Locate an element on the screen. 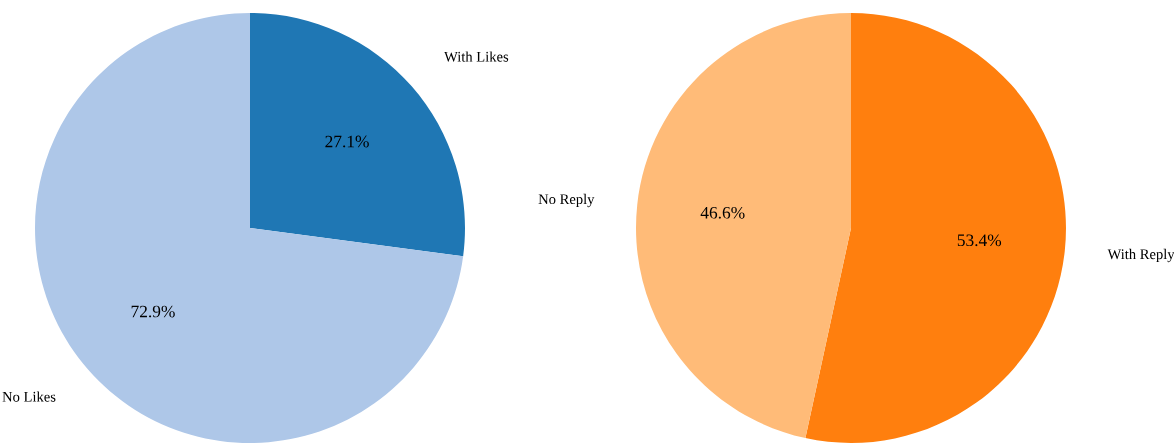 Image resolution: width=1174 pixels, height=444 pixels. slice-label: With Likes is located at coordinates (476, 56).